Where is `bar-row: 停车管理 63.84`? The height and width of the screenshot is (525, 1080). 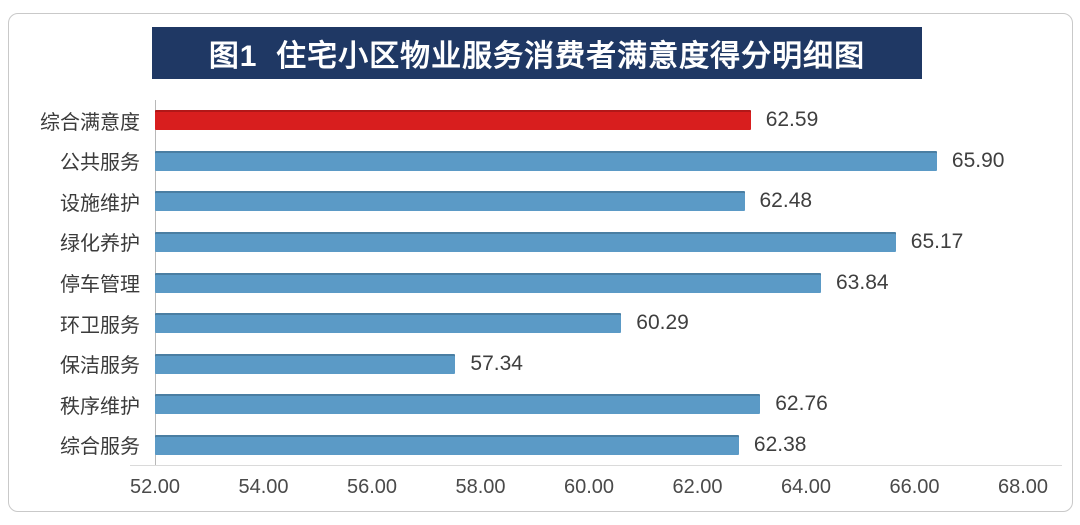
bar-row: 停车管理 63.84 is located at coordinates (532, 282).